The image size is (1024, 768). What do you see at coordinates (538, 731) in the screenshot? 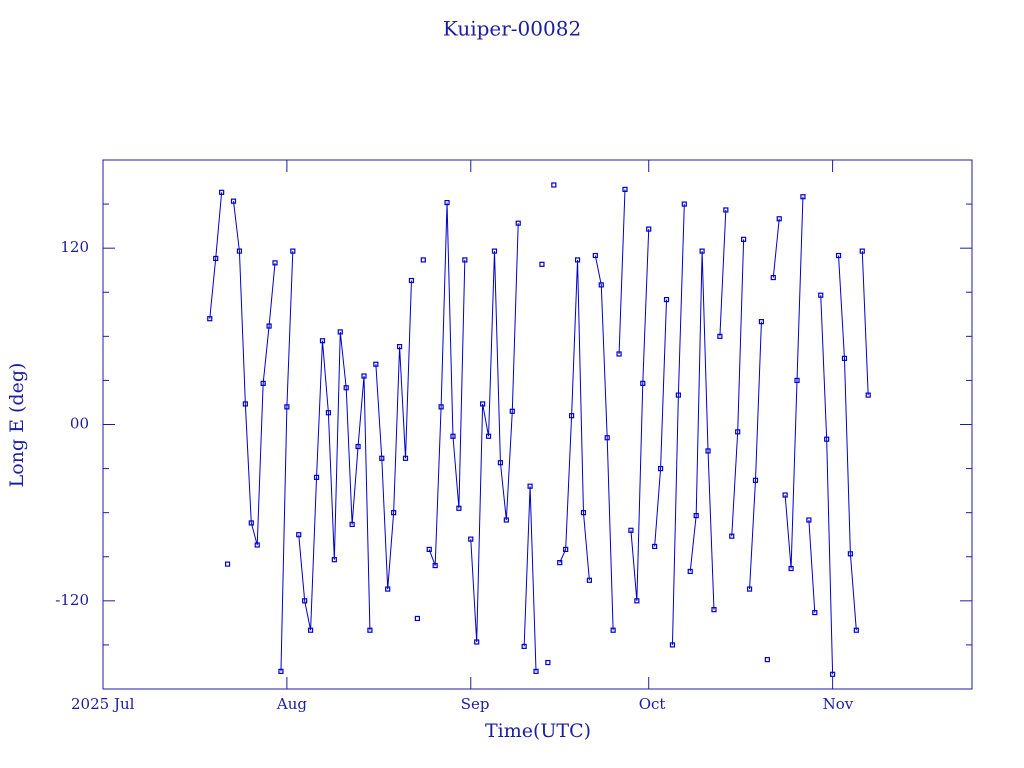
I see `x-axis-label: Time(UTC)` at bounding box center [538, 731].